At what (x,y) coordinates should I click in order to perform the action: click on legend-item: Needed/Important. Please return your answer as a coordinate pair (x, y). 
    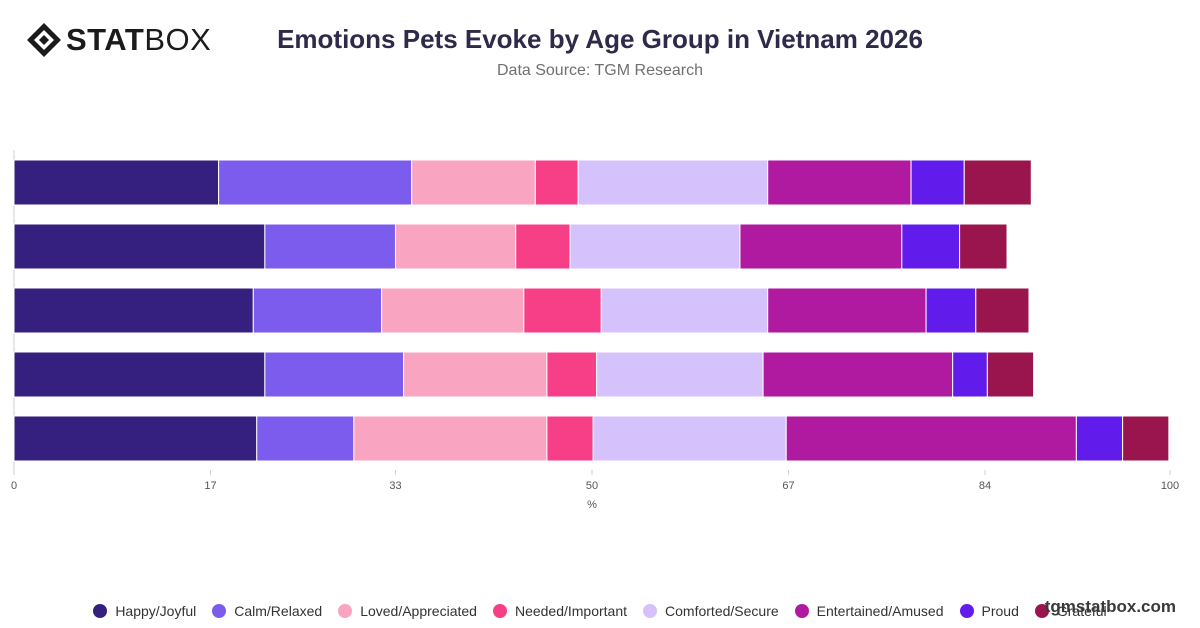
    Looking at the image, I should click on (560, 611).